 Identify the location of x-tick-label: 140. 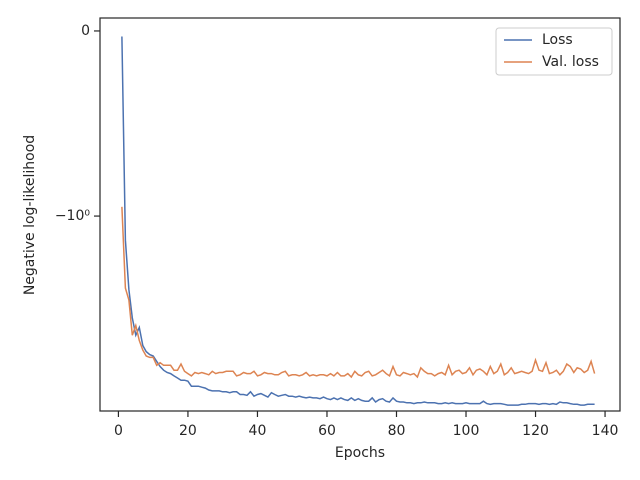
(605, 431).